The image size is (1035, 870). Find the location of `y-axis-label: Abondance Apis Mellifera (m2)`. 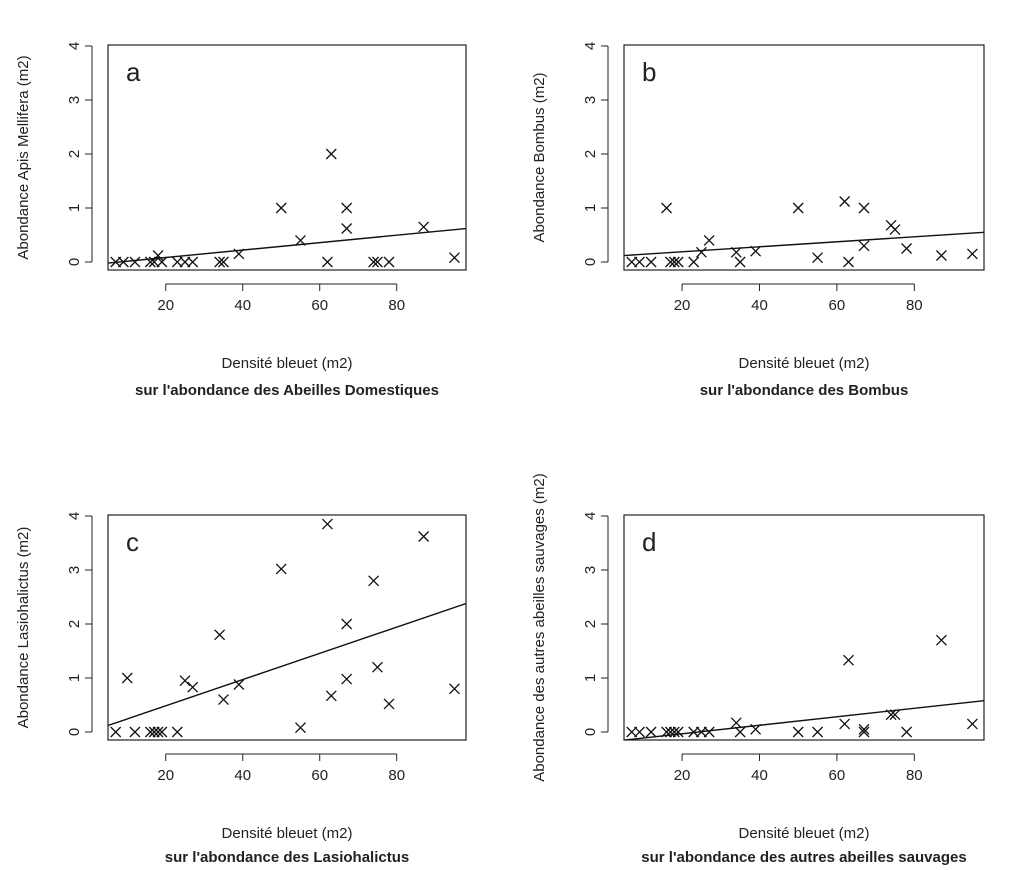

y-axis-label: Abondance Apis Mellifera (m2) is located at coordinates (23, 157).